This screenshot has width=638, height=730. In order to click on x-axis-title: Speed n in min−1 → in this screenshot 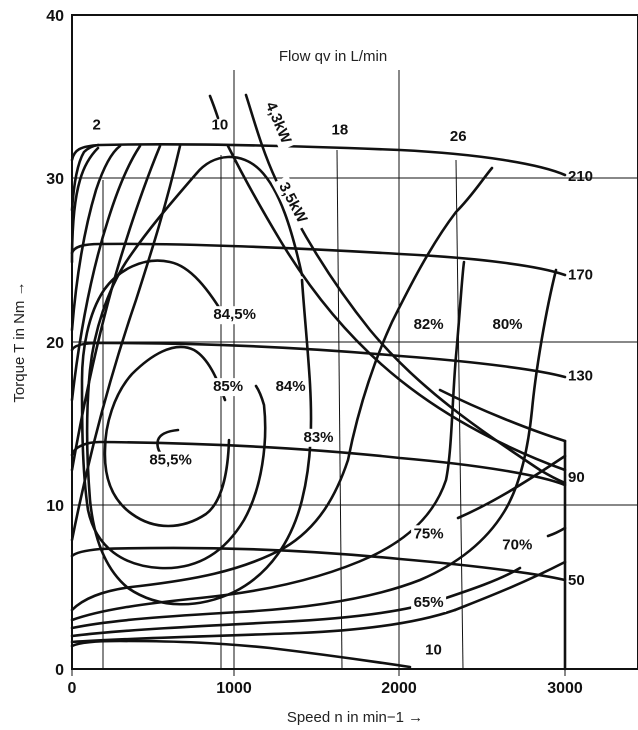, I will do `click(355, 717)`.